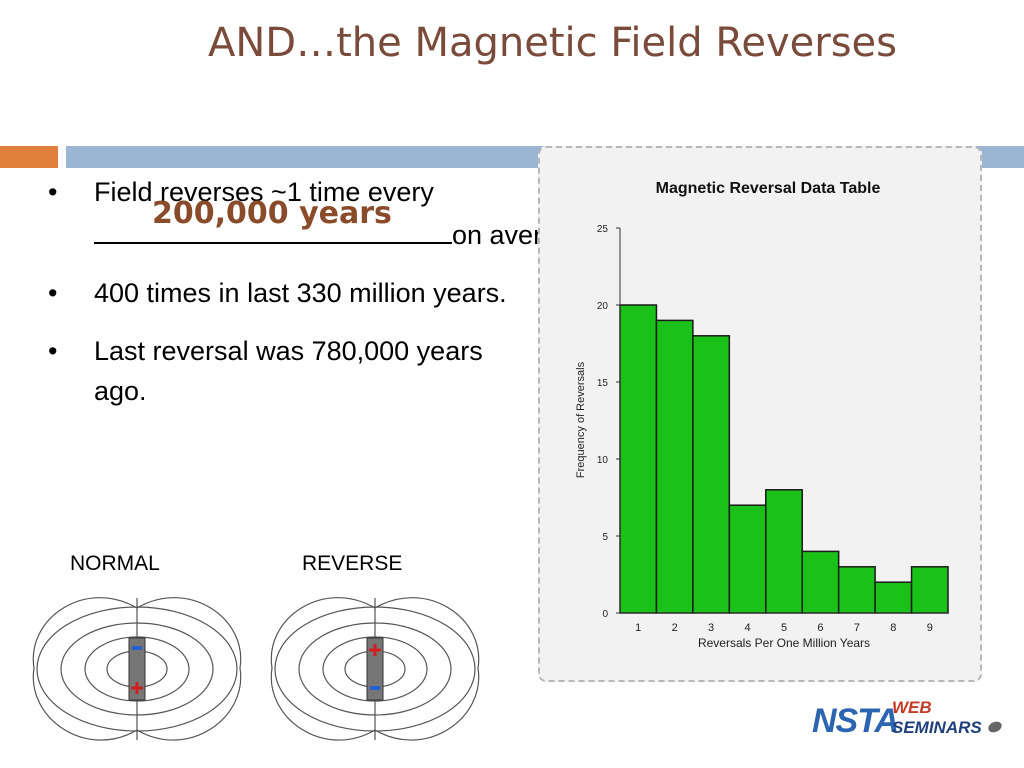  Describe the element at coordinates (300, 293) in the screenshot. I see `bullet-text: 400 times in last 330 million years.` at that location.